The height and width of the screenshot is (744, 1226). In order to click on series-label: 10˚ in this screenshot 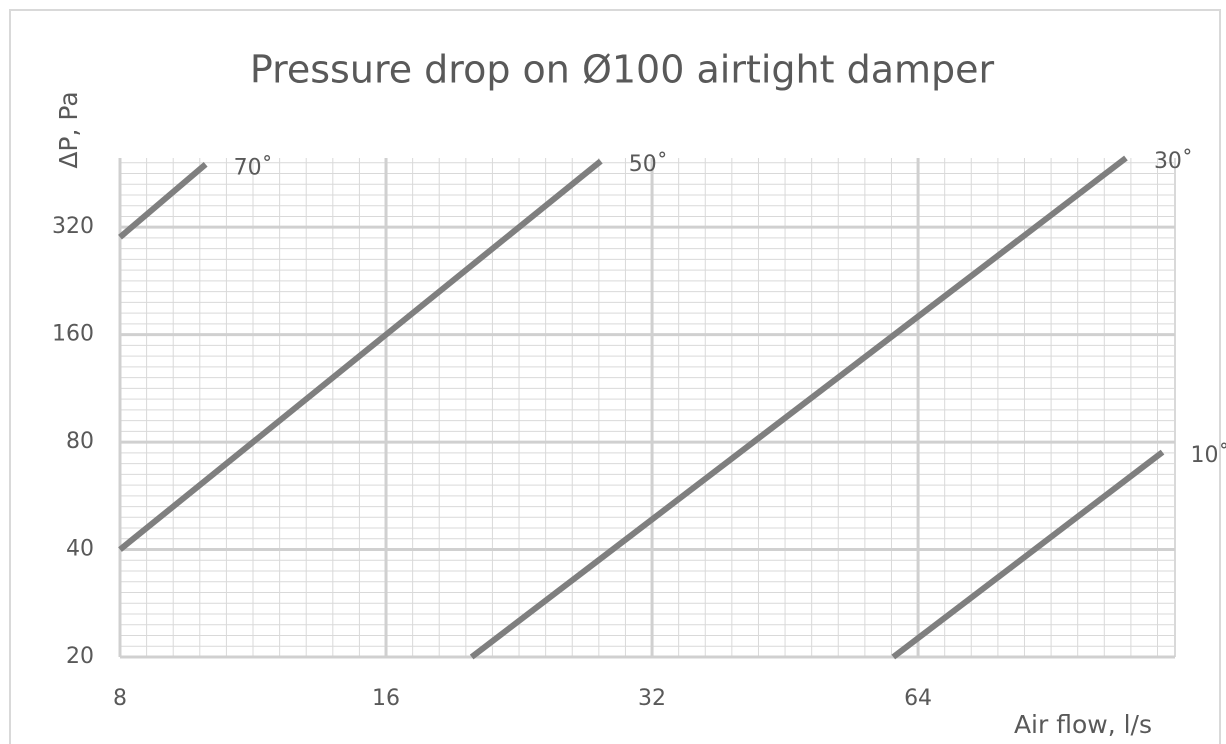, I will do `click(1208, 455)`.